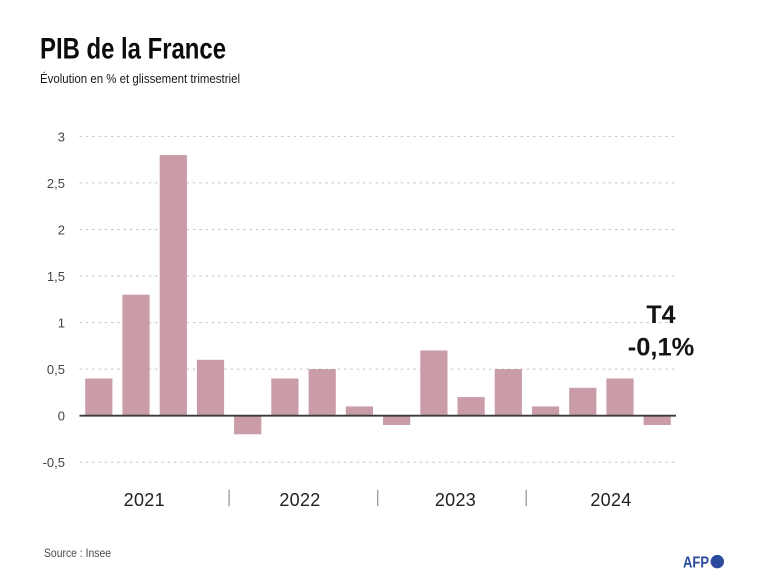 The width and height of the screenshot is (768, 587). Describe the element at coordinates (56, 369) in the screenshot. I see `svg-text: 0,5` at that location.